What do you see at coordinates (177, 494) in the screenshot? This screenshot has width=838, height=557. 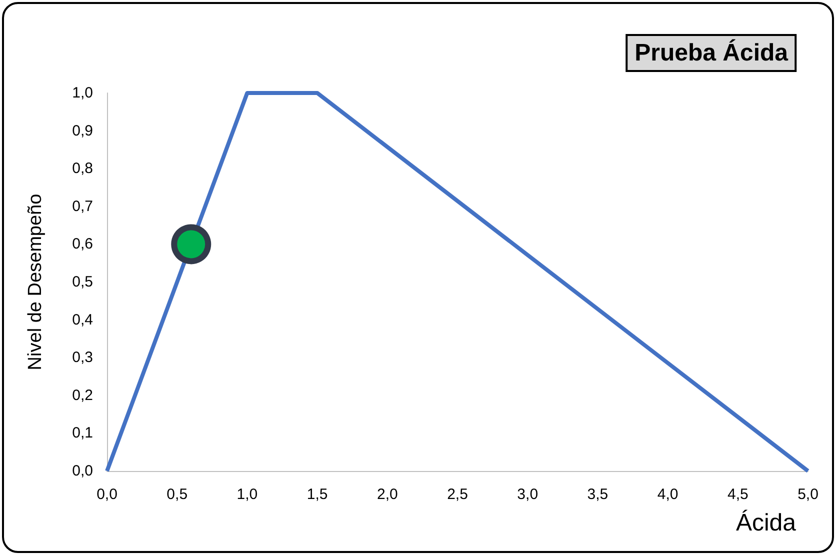 I see `x-tick-label: 0,5` at bounding box center [177, 494].